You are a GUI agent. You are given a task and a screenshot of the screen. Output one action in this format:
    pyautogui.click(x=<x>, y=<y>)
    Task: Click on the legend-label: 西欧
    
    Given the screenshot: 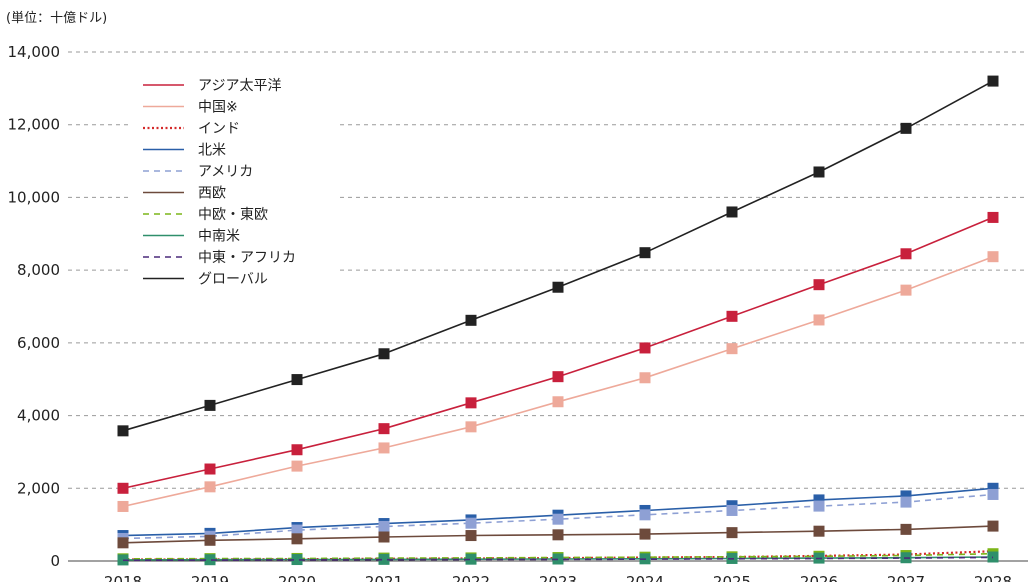 What is the action you would take?
    pyautogui.click(x=212, y=194)
    